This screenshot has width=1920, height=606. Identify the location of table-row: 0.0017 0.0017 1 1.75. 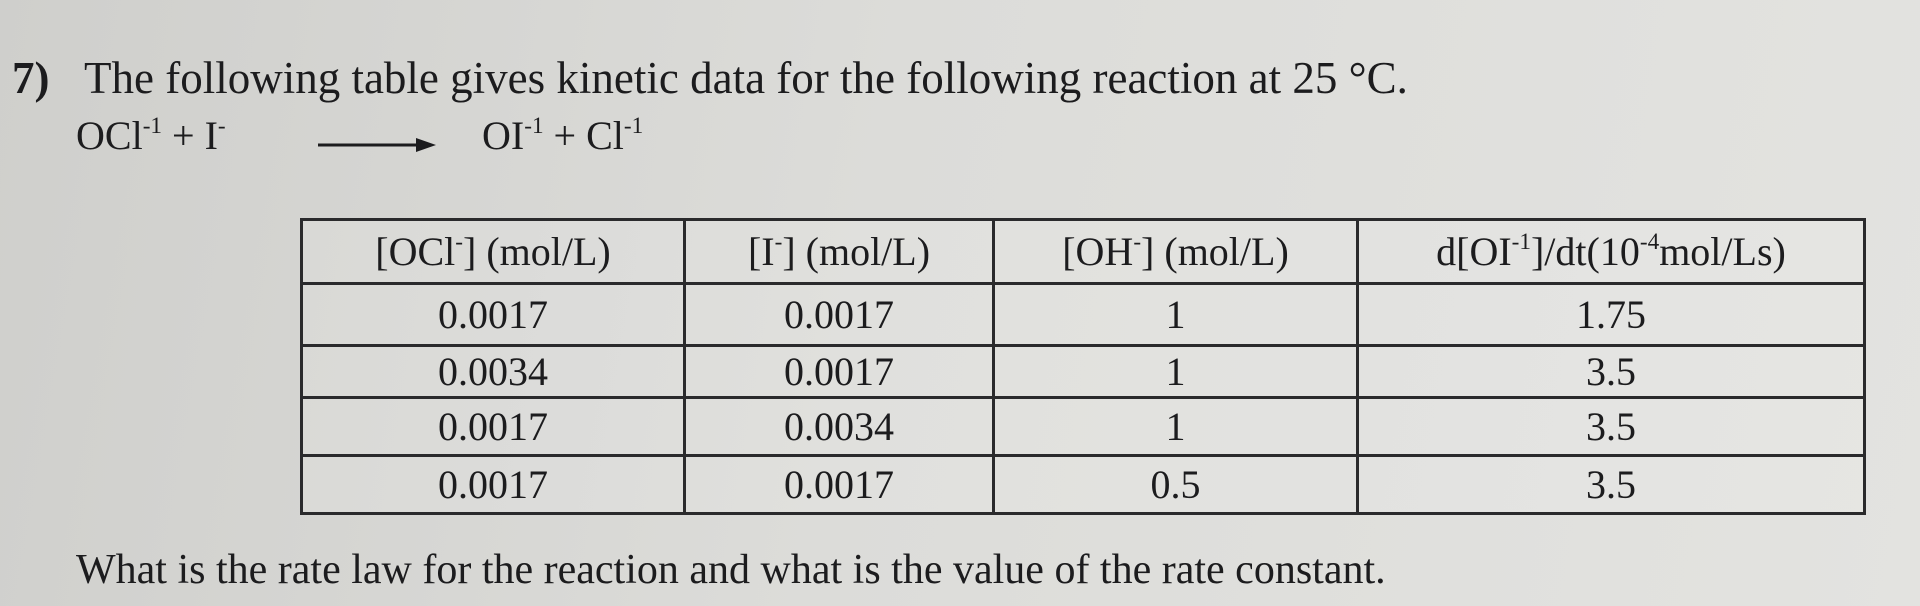
(1083, 314).